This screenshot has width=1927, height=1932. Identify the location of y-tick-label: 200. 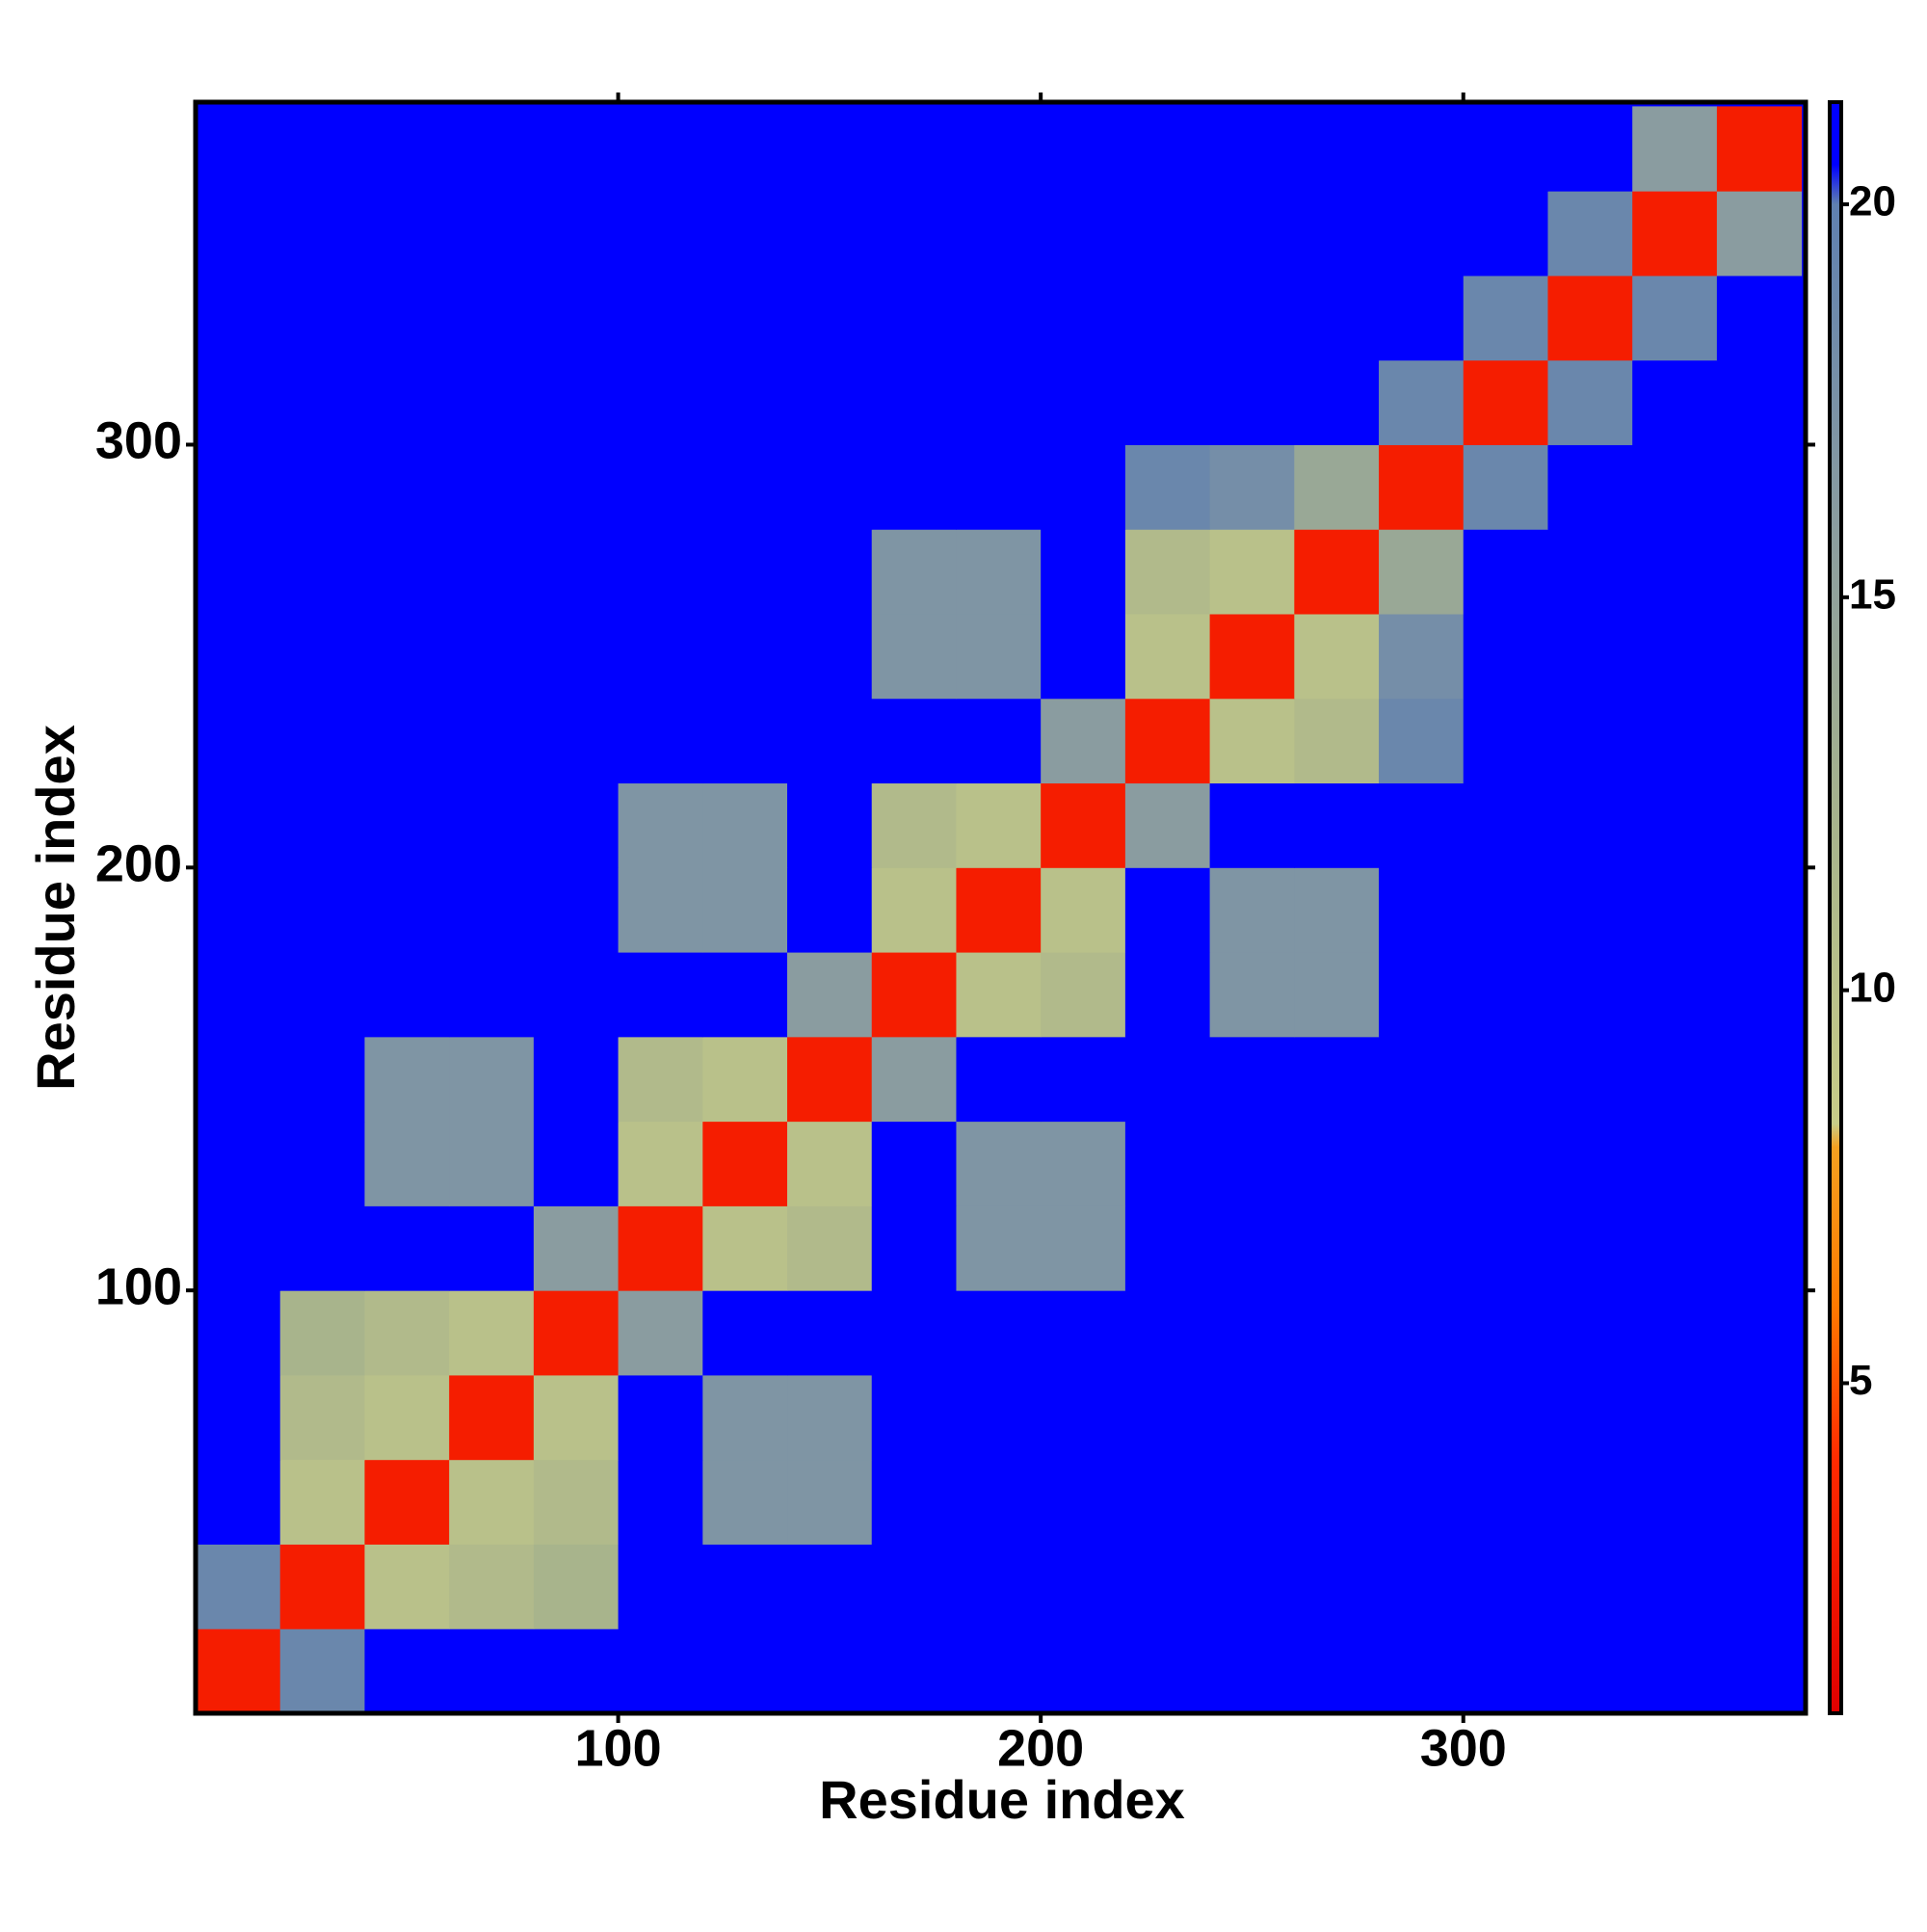
(138, 864).